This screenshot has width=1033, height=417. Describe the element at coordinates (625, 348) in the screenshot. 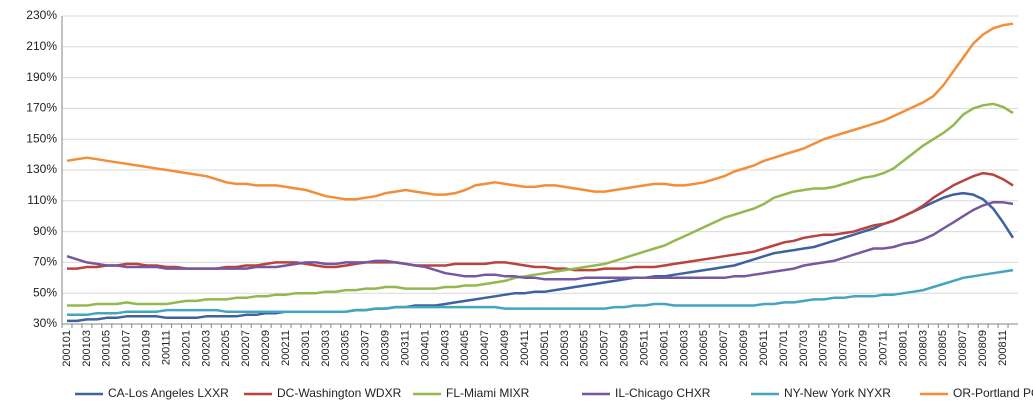

I see `x-tick-label: 200509` at that location.